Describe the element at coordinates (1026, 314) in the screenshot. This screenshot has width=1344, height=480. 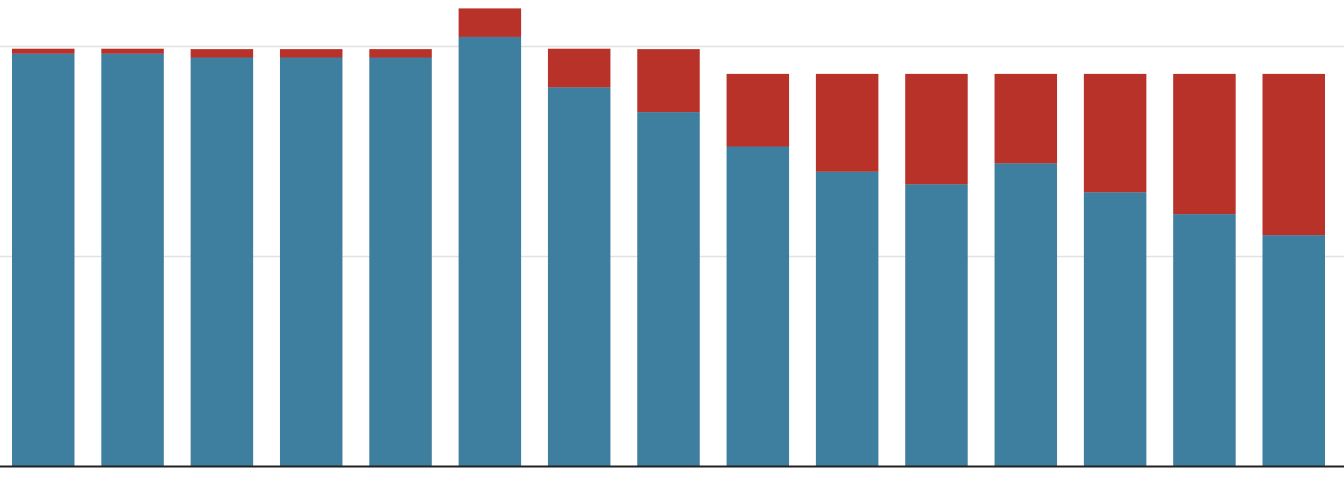
I see `bar-12-segment-blue` at that location.